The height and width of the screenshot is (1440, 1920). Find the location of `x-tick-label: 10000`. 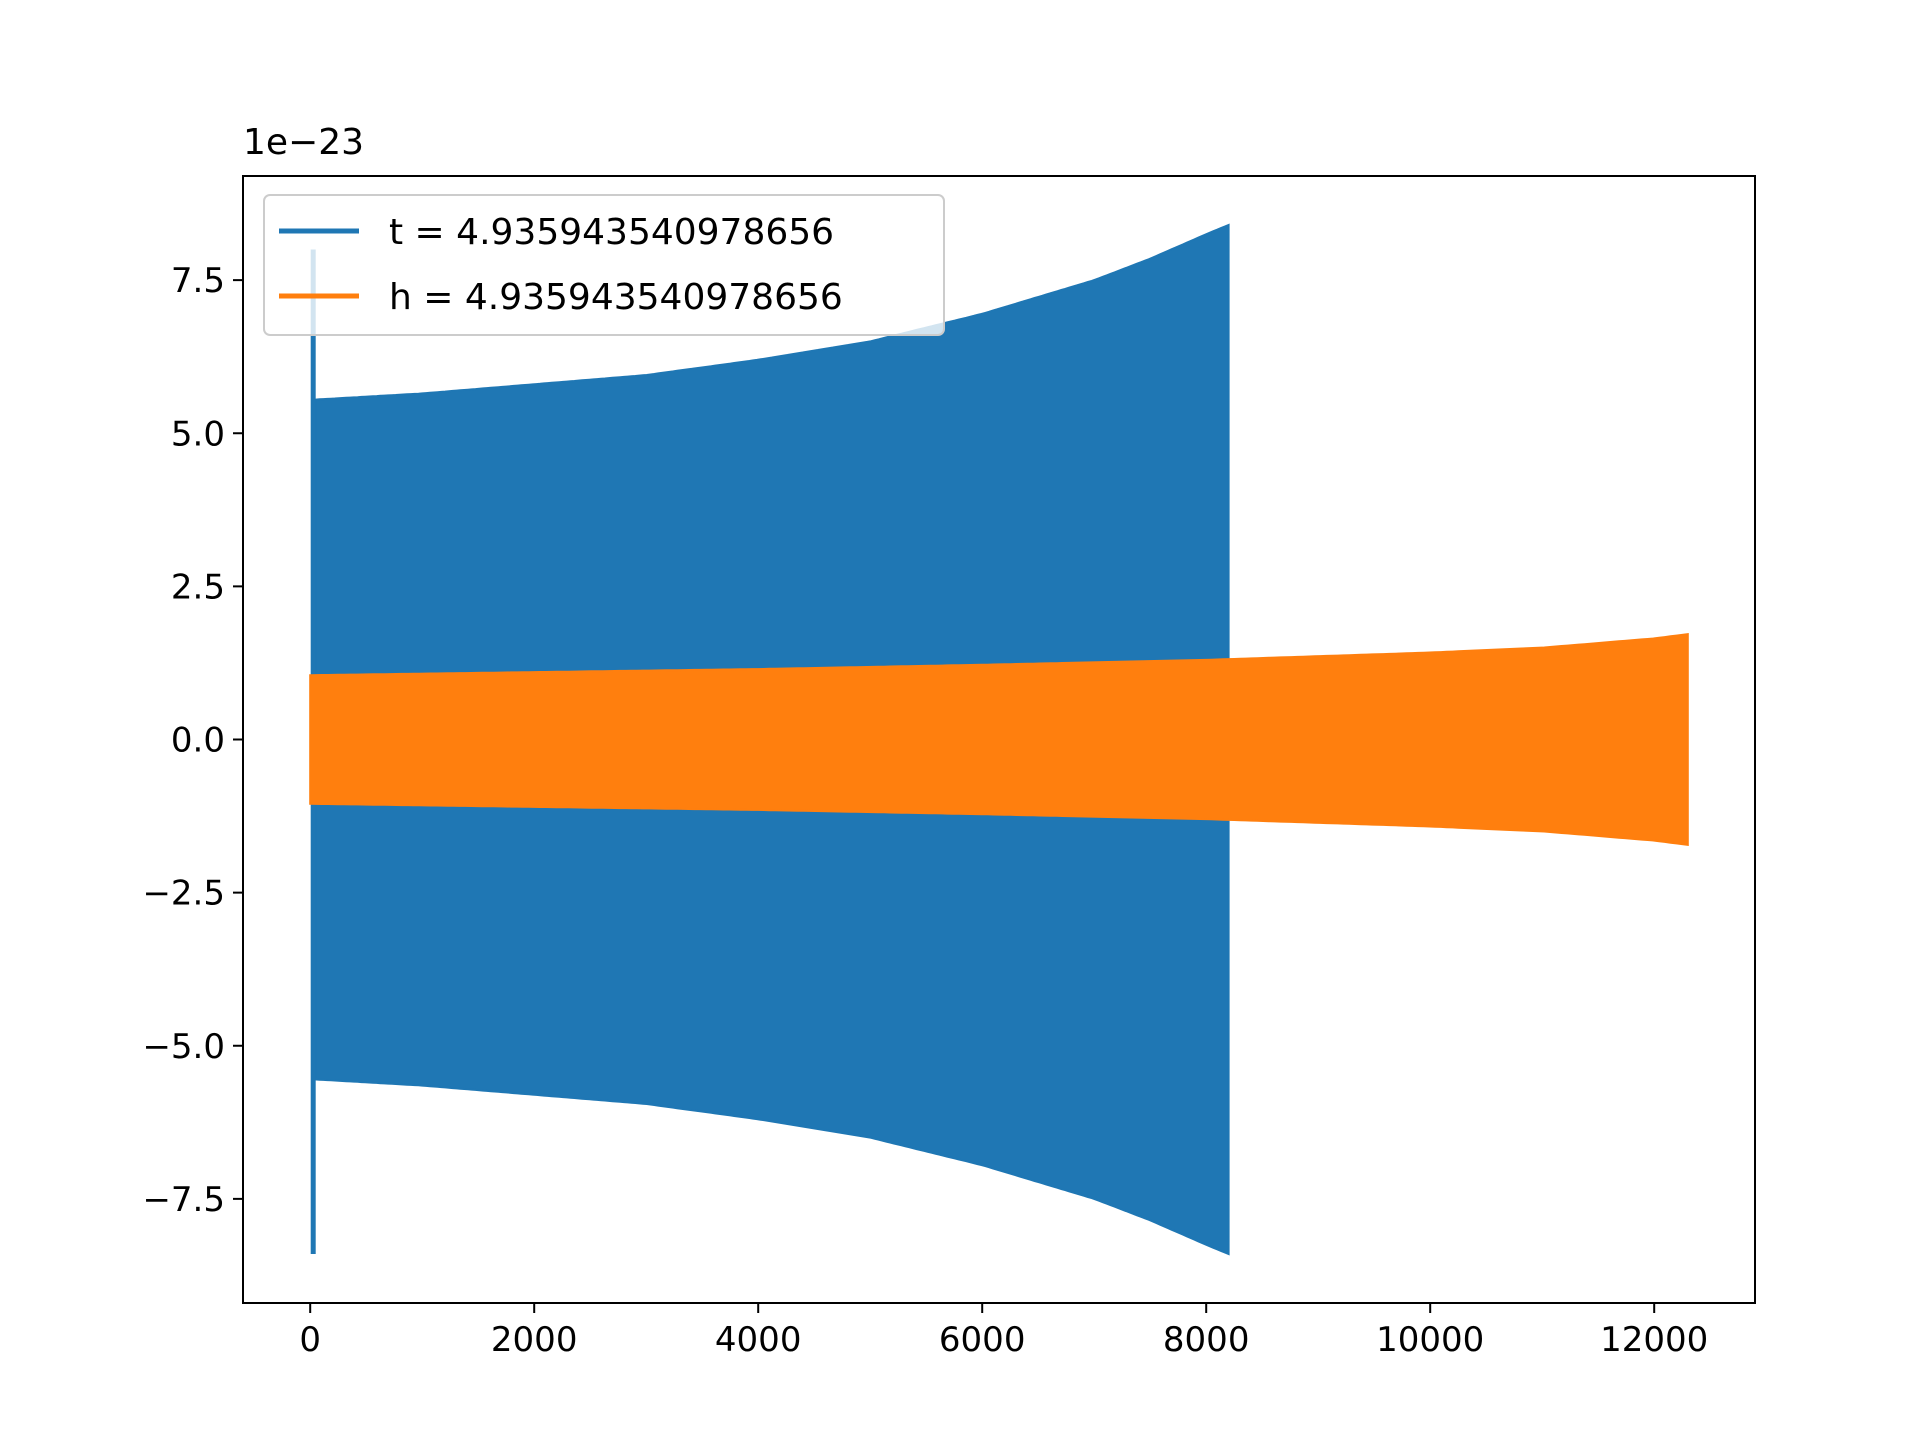

x-tick-label: 10000 is located at coordinates (1430, 1340).